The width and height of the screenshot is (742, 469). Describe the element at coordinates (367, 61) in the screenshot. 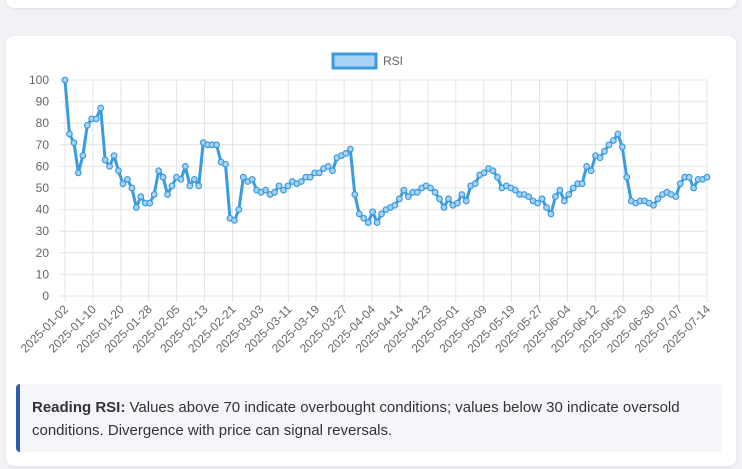

I see `chart-legend: RSI` at that location.